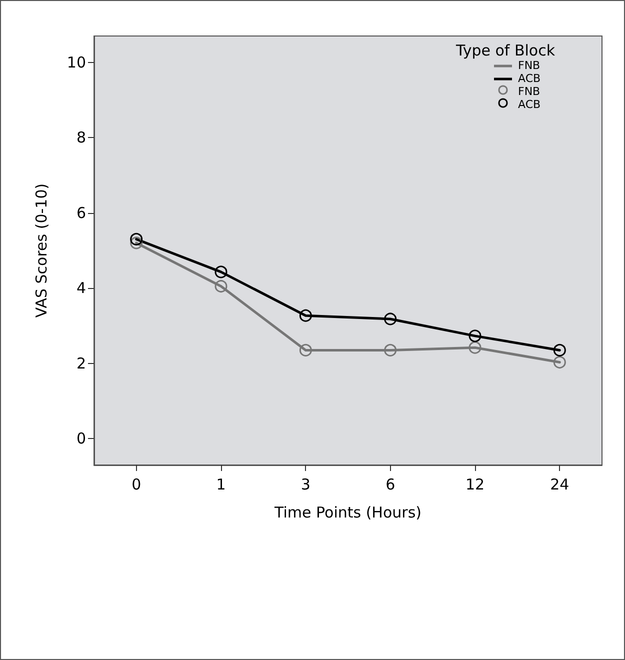 The height and width of the screenshot is (660, 625). Describe the element at coordinates (305, 485) in the screenshot. I see `x-tick-label: 3` at that location.